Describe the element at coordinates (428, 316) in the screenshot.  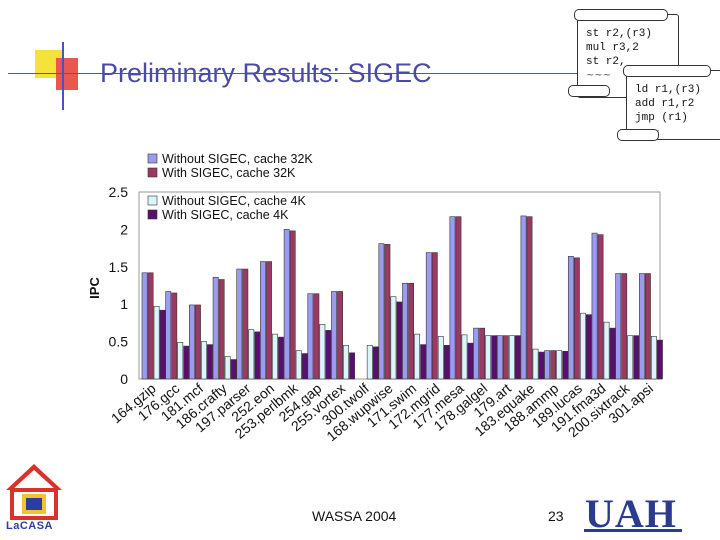
I see `bar-1-172.mgrid` at that location.